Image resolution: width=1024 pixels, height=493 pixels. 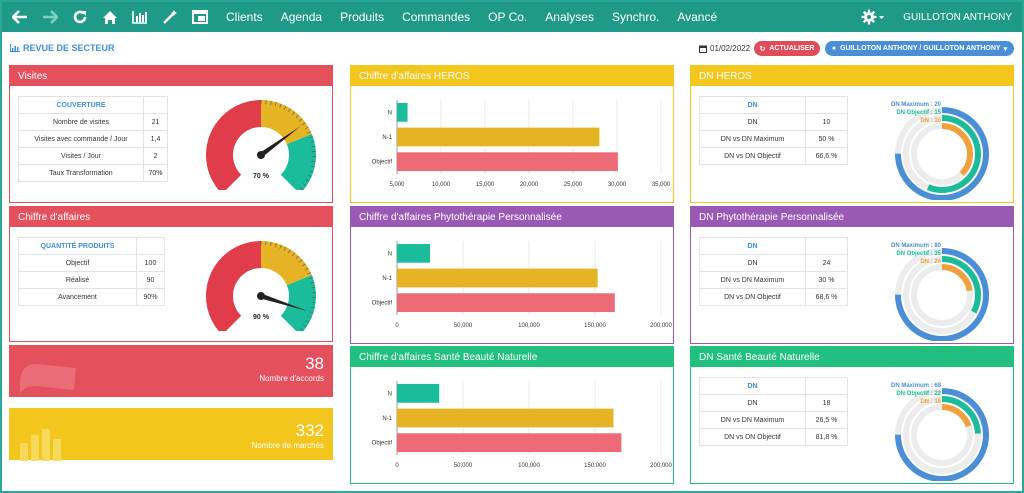 I want to click on forward-arrow-icon, so click(x=50, y=17).